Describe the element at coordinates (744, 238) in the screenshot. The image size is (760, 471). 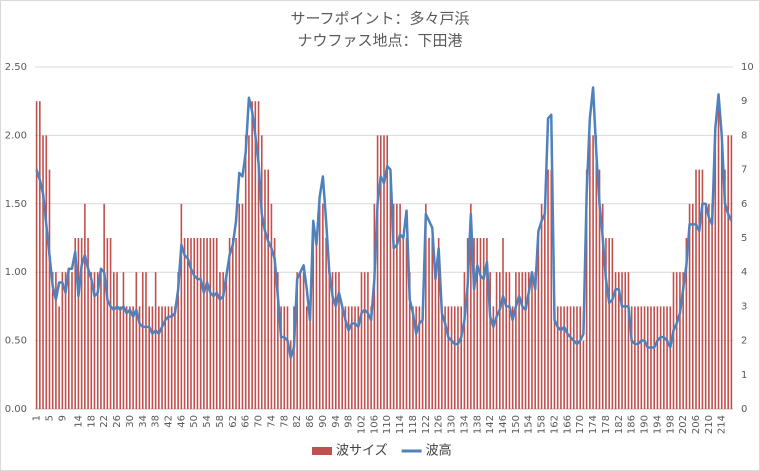
I see `y2-tick-label: 5` at that location.